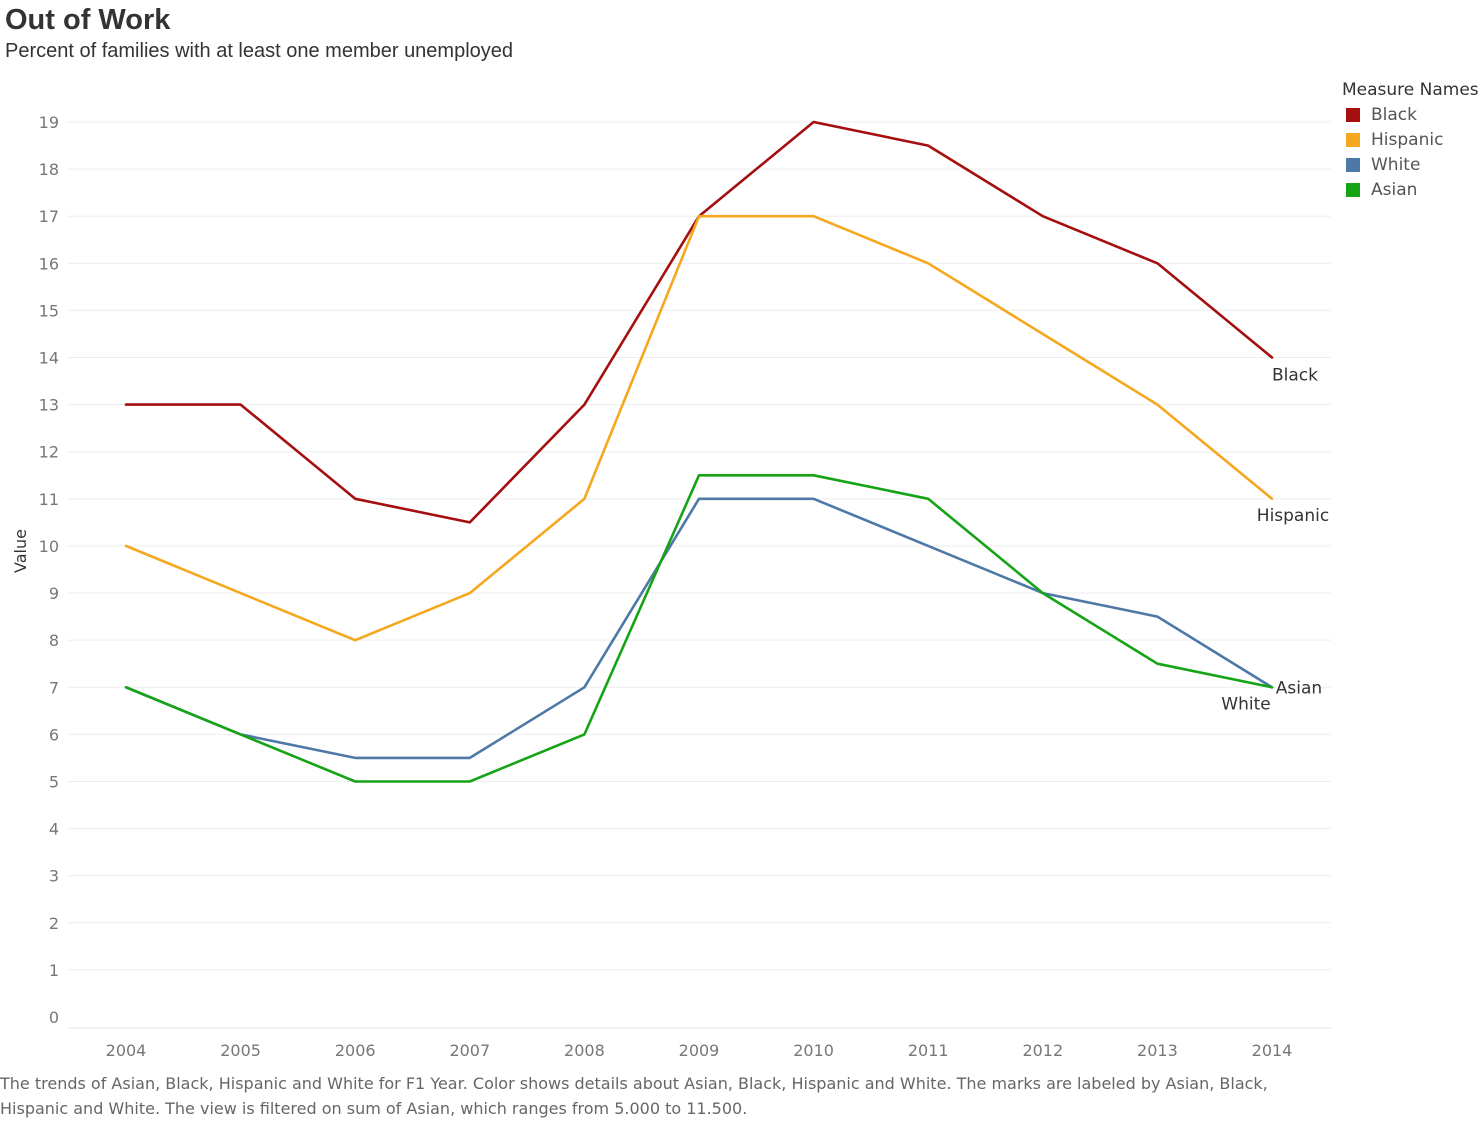  Describe the element at coordinates (54, 1017) in the screenshot. I see `y-tick-label: 0` at that location.